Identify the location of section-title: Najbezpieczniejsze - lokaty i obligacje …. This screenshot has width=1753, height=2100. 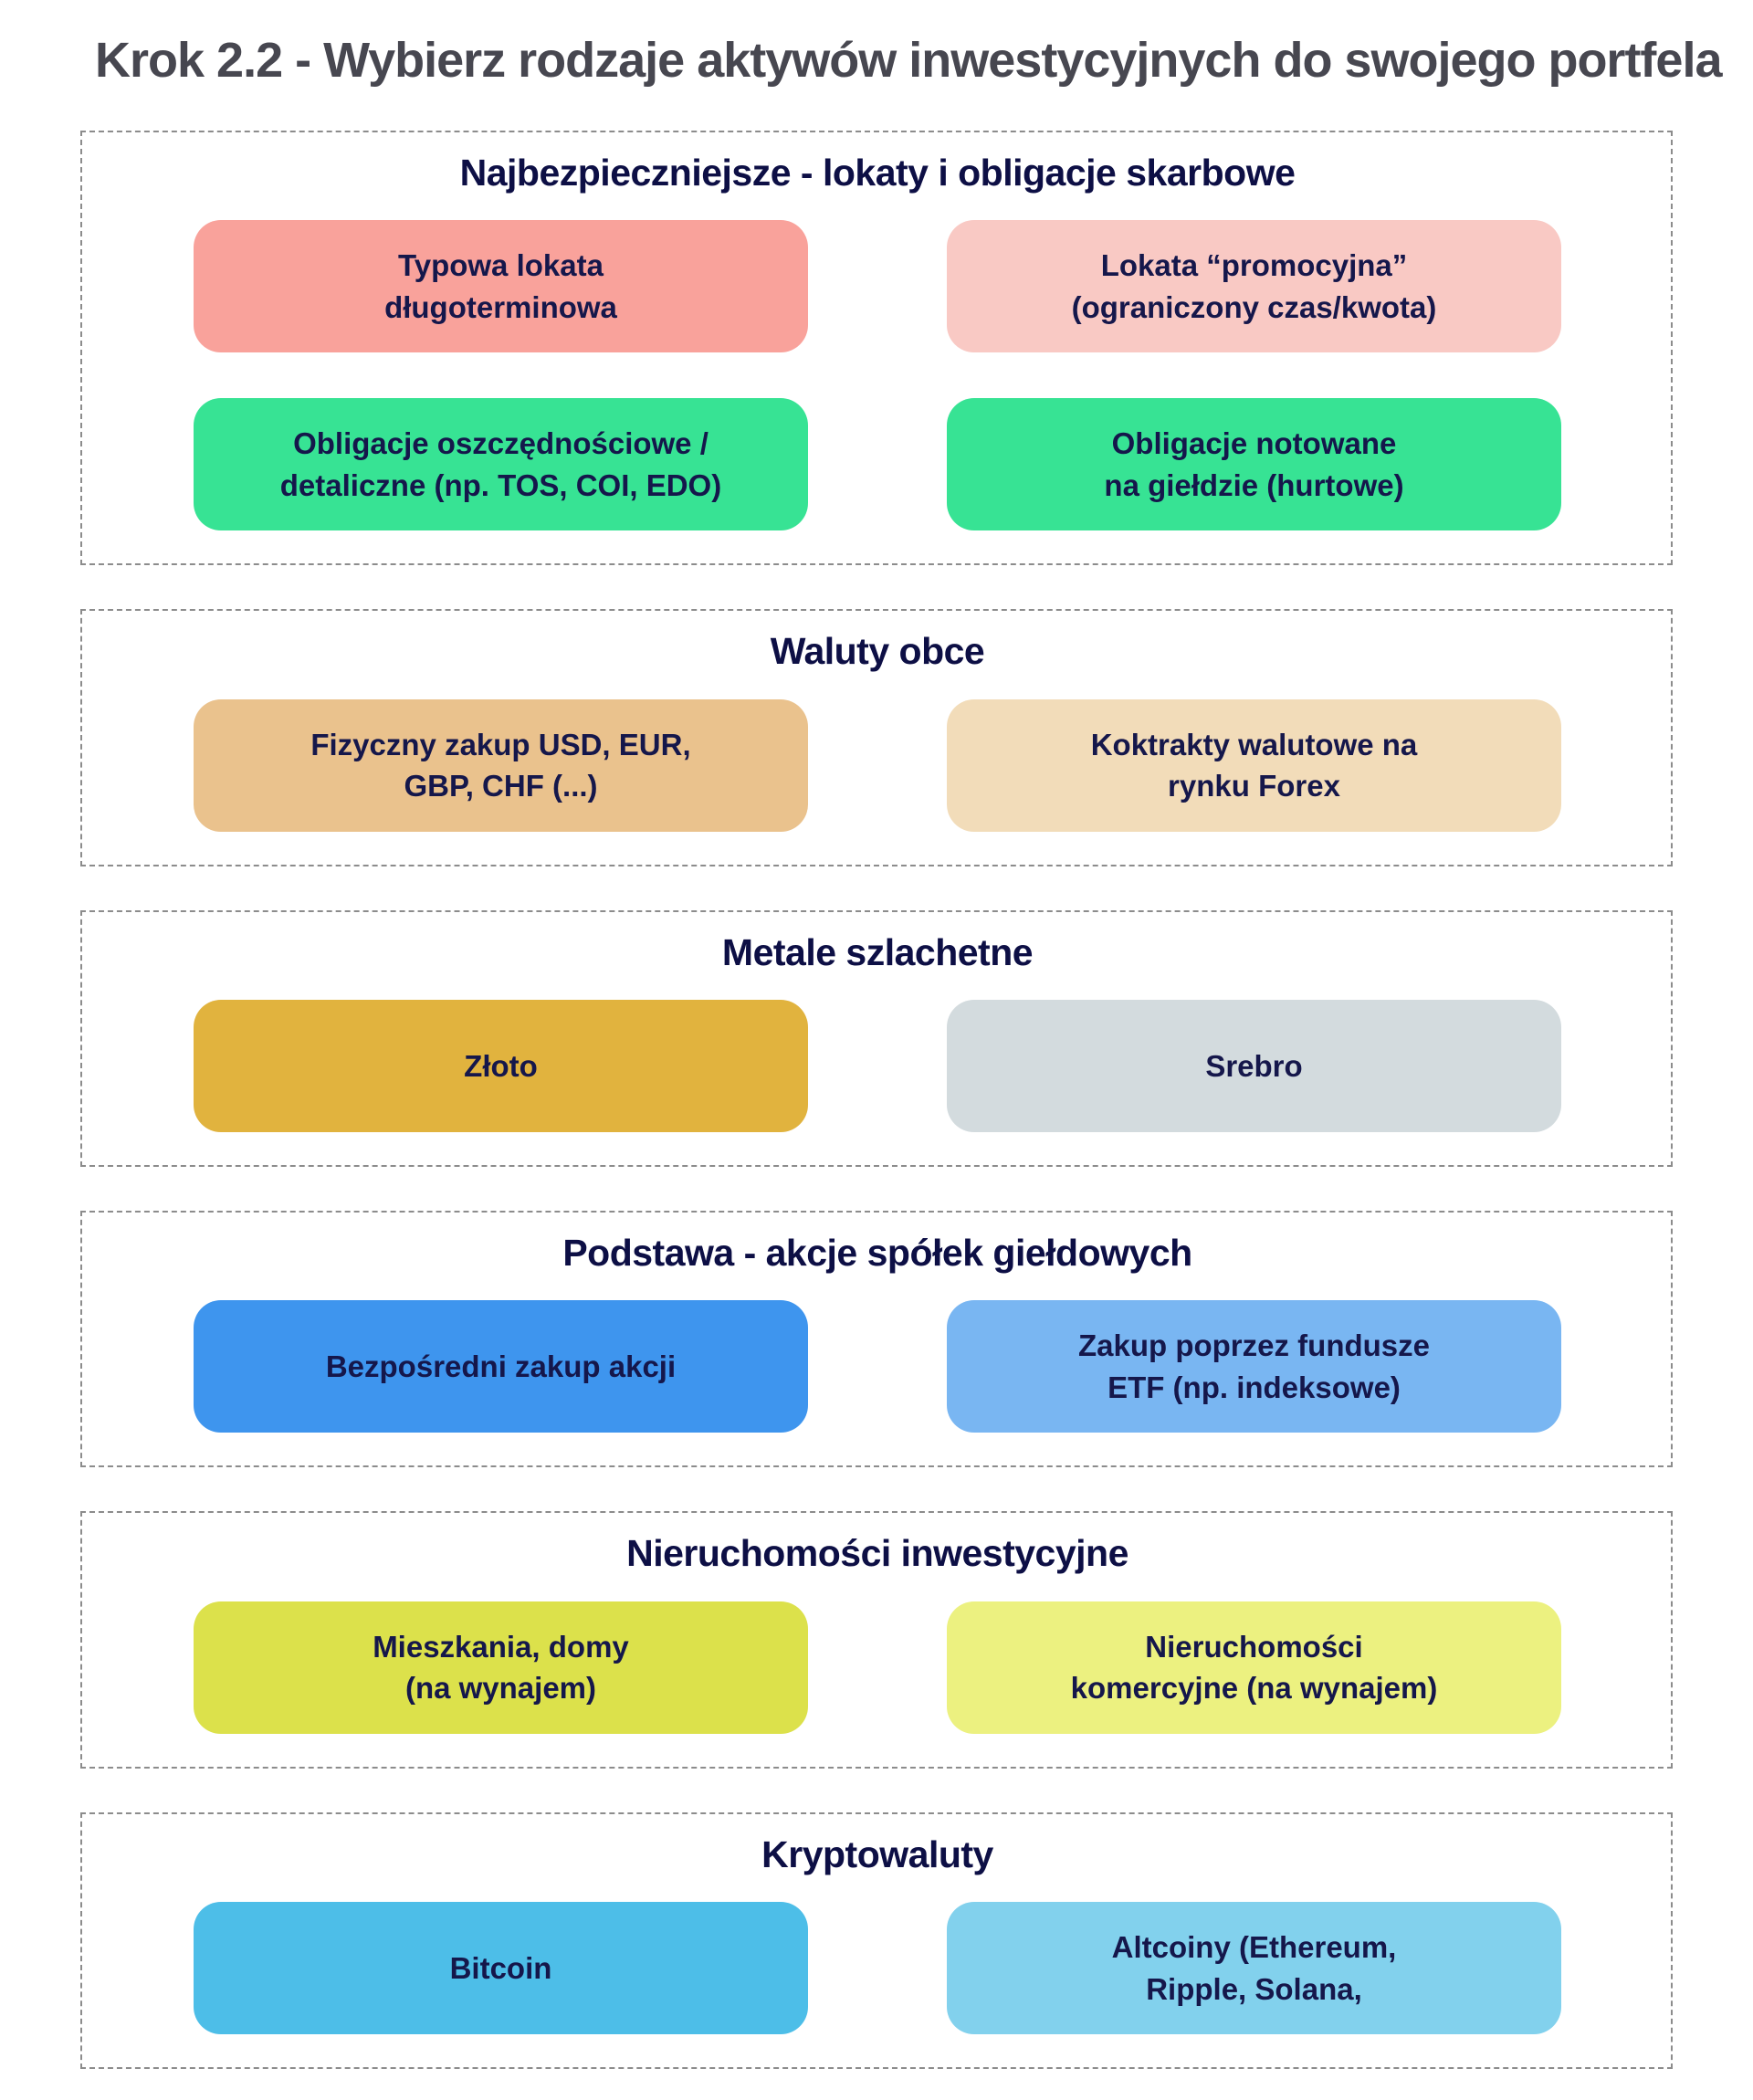
(877, 172).